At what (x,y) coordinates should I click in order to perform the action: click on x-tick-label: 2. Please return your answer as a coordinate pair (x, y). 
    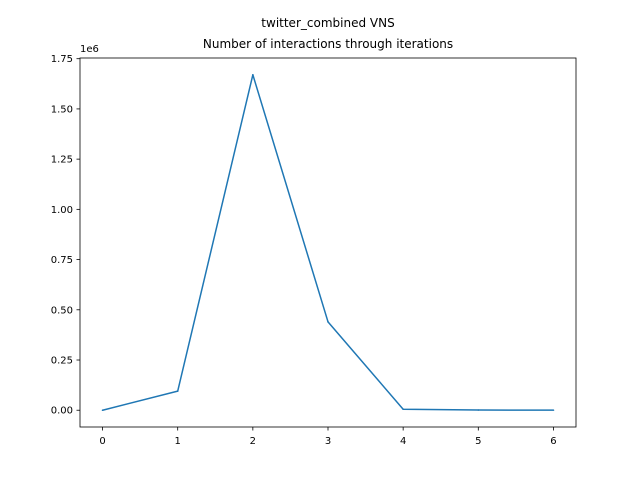
    Looking at the image, I should click on (253, 441).